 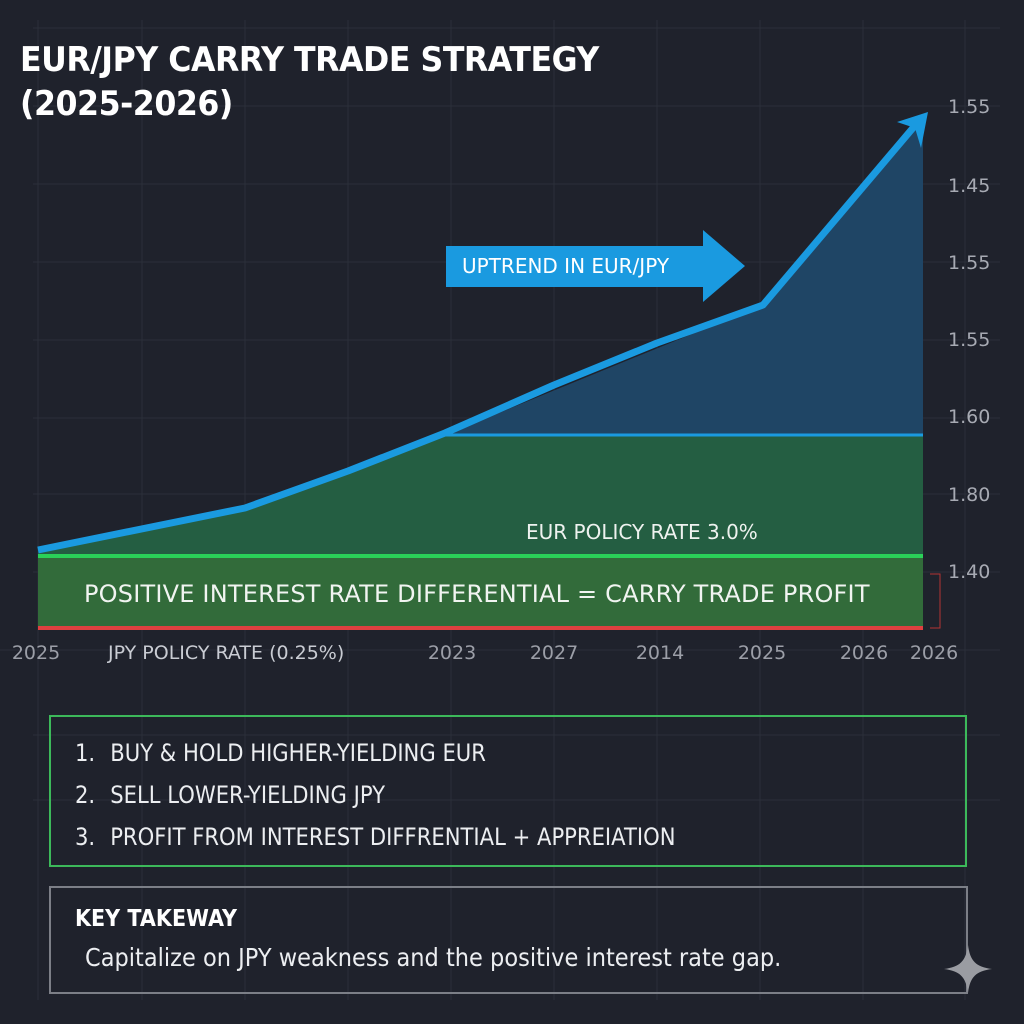 I want to click on x-tick: 2027, so click(x=554, y=653).